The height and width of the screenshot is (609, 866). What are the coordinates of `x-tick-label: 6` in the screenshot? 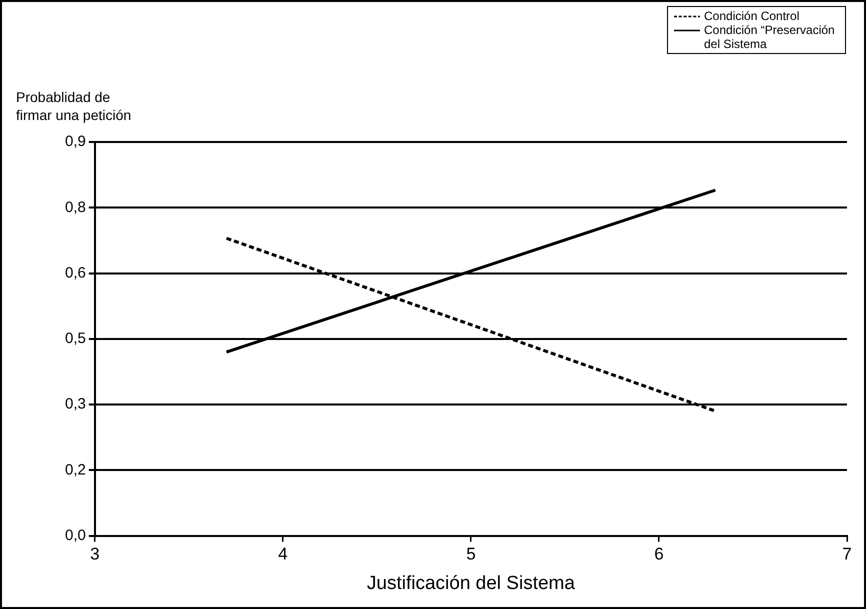 It's located at (659, 554).